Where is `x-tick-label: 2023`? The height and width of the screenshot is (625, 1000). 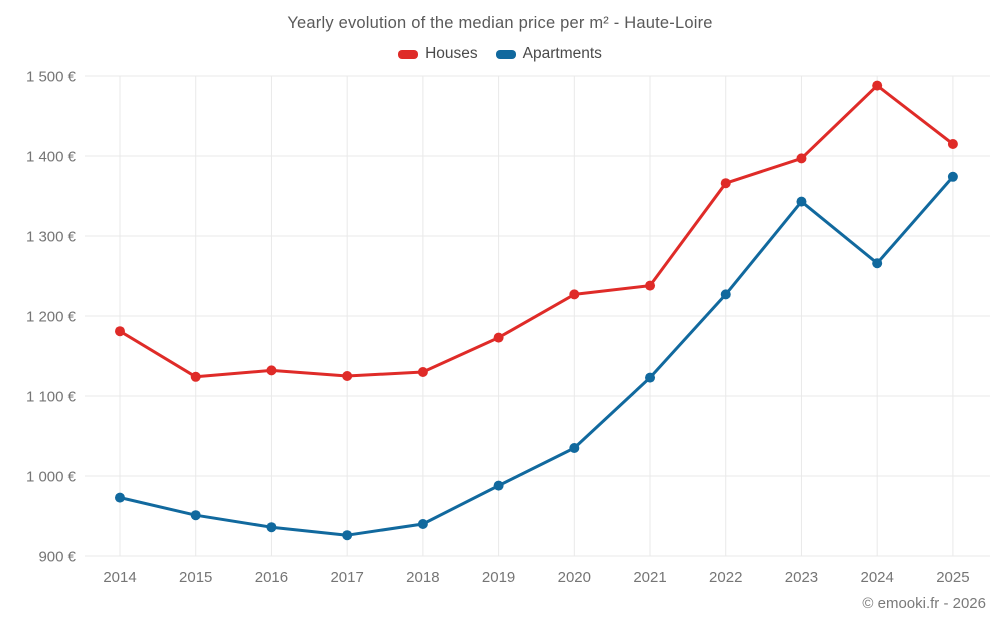 x-tick-label: 2023 is located at coordinates (801, 577).